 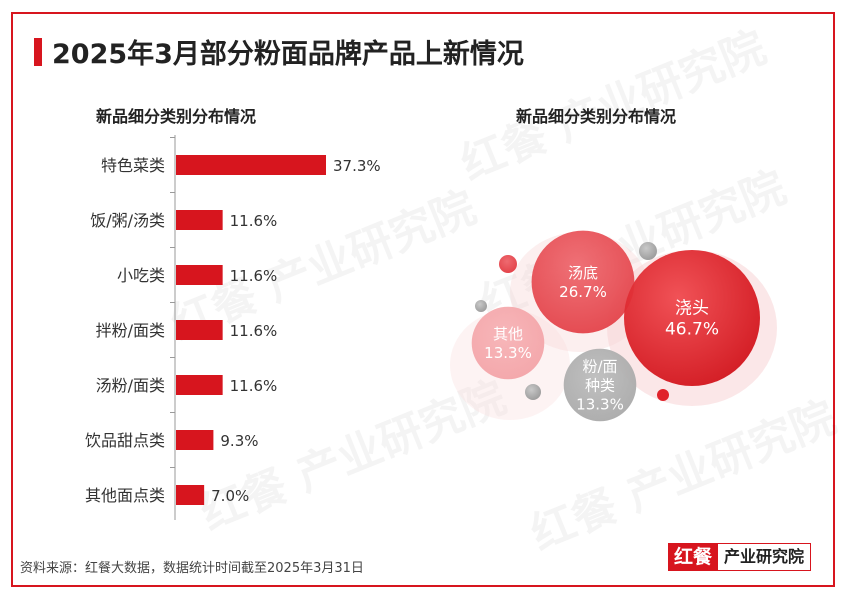 What do you see at coordinates (596, 116) in the screenshot?
I see `bubble-chart-title: 新品细分类别分布情况` at bounding box center [596, 116].